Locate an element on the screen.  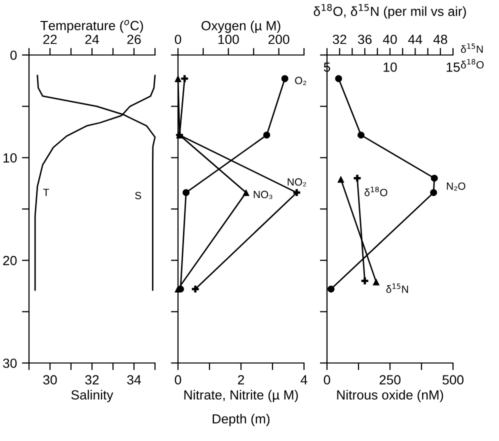
x-axis-title: δ$^{18}$O is located at coordinates (472, 63).